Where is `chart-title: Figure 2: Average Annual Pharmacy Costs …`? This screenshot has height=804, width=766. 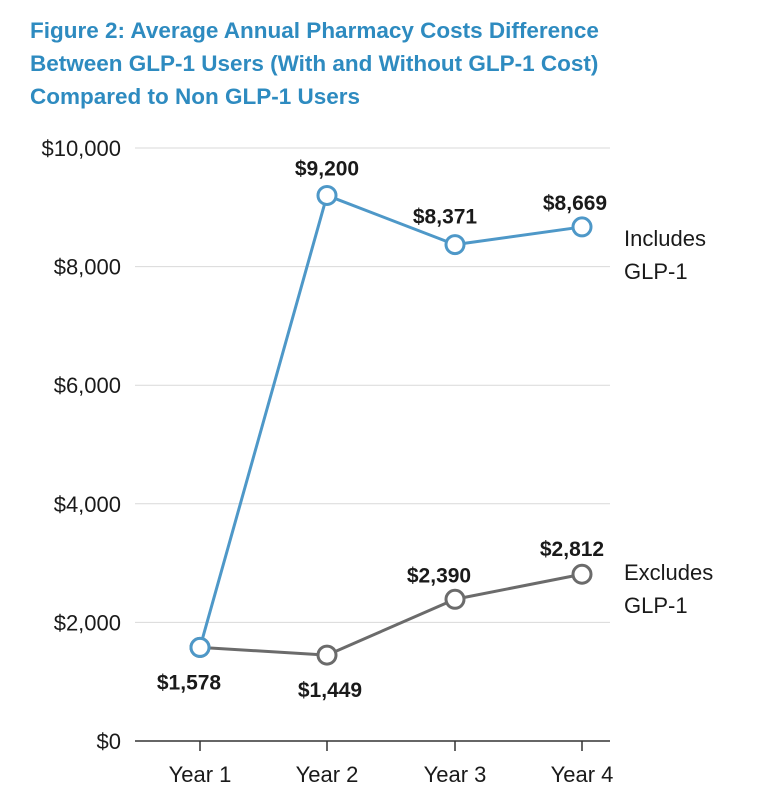 chart-title: Figure 2: Average Annual Pharmacy Costs … is located at coordinates (380, 63).